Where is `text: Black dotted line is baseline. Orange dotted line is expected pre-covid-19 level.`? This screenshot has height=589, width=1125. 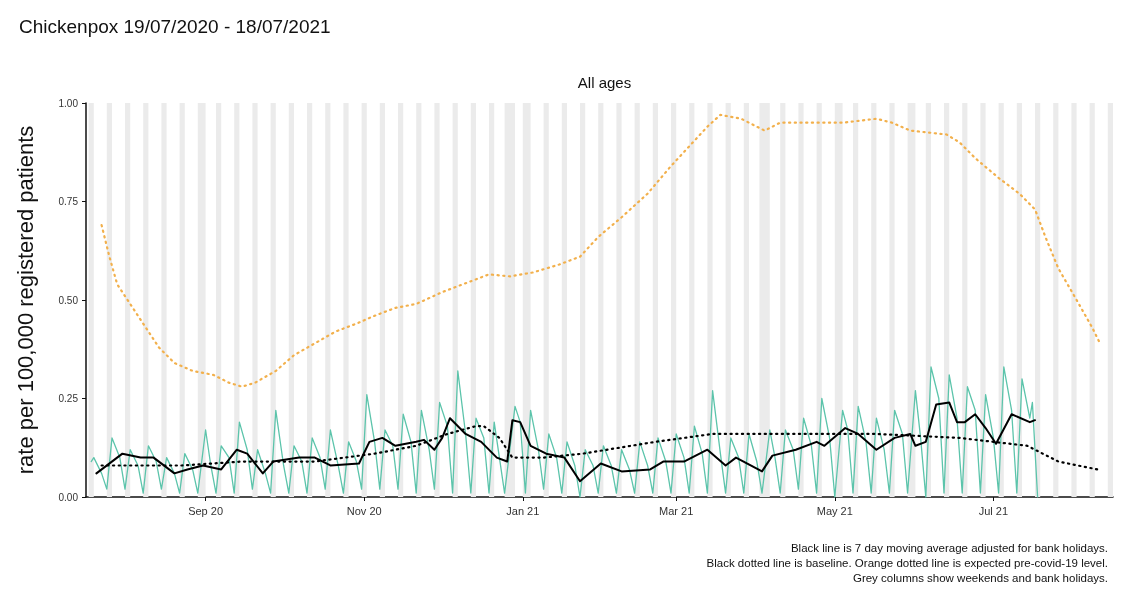
text: Black dotted line is baseline. Orange dotted line is expected pre-covid-19 level. is located at coordinates (907, 563).